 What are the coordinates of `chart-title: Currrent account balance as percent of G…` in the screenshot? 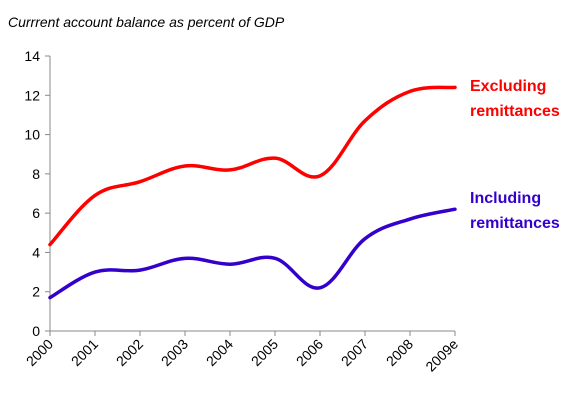 It's located at (146, 22).